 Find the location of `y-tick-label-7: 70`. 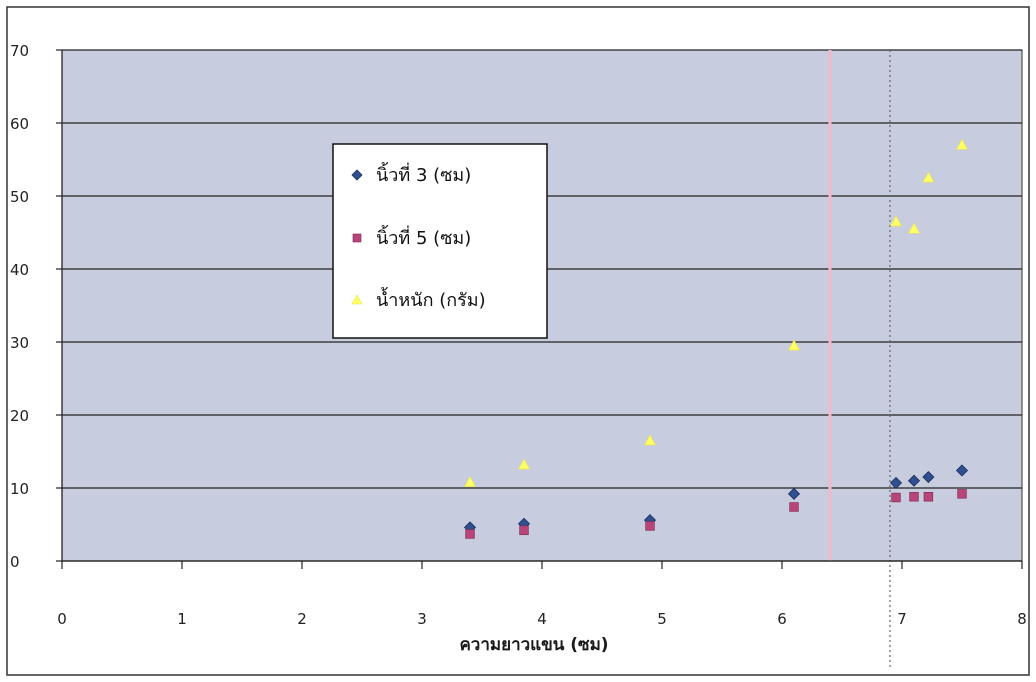

y-tick-label-7: 70 is located at coordinates (19, 51).